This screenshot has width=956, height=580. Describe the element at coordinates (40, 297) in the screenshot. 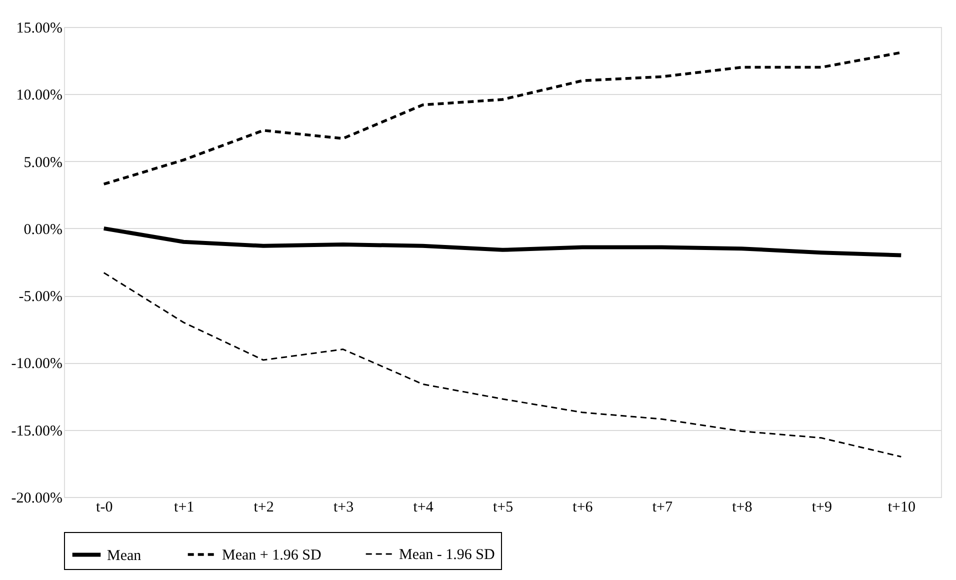

I see `y-tick-label: -5.00%` at that location.